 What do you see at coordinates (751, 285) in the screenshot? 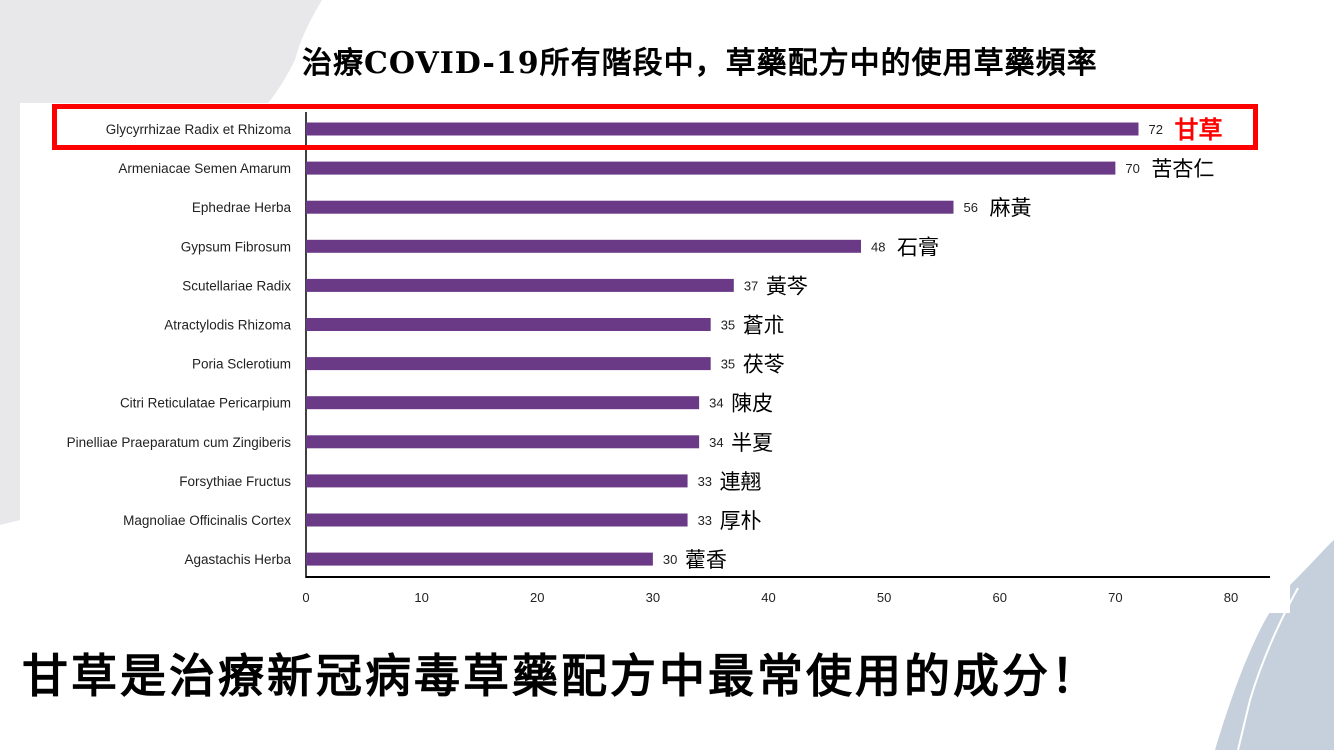
I see `value-label: 37` at bounding box center [751, 285].